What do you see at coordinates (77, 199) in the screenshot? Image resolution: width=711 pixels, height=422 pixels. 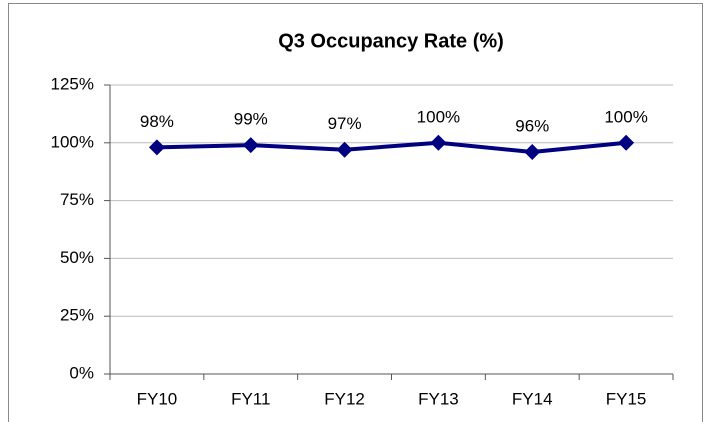 I see `y-tick-label: 75%` at bounding box center [77, 199].